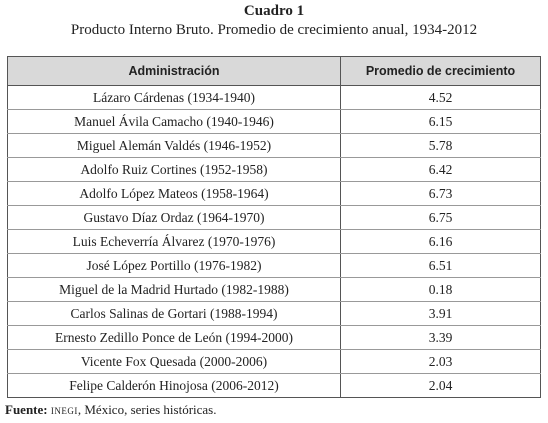 Image resolution: width=548 pixels, height=423 pixels. I want to click on footer-source: inegi, so click(64, 409).